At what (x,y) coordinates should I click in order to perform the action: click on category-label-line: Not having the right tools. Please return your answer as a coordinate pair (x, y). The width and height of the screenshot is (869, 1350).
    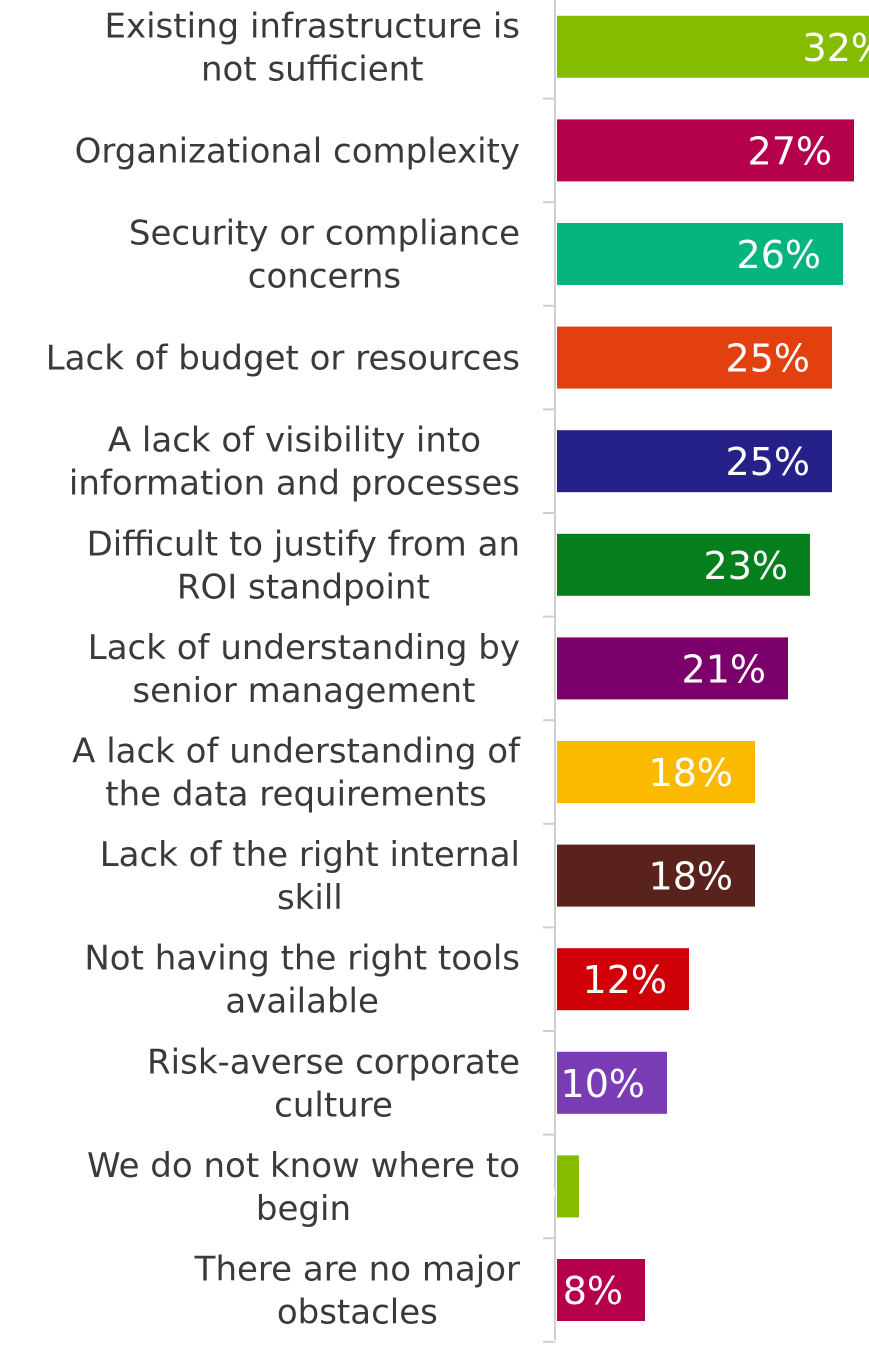
    Looking at the image, I should click on (302, 959).